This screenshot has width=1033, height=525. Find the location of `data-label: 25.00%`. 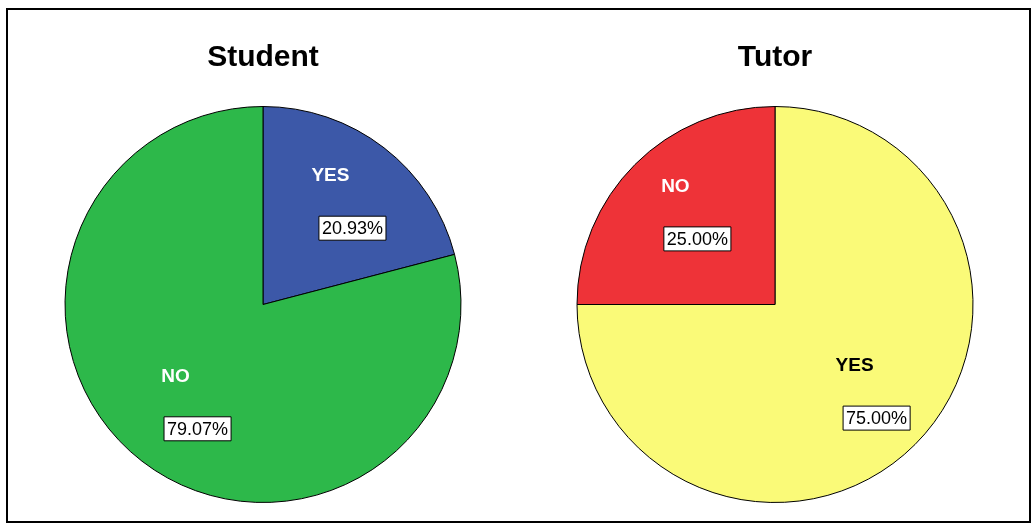

data-label: 25.00% is located at coordinates (697, 238).